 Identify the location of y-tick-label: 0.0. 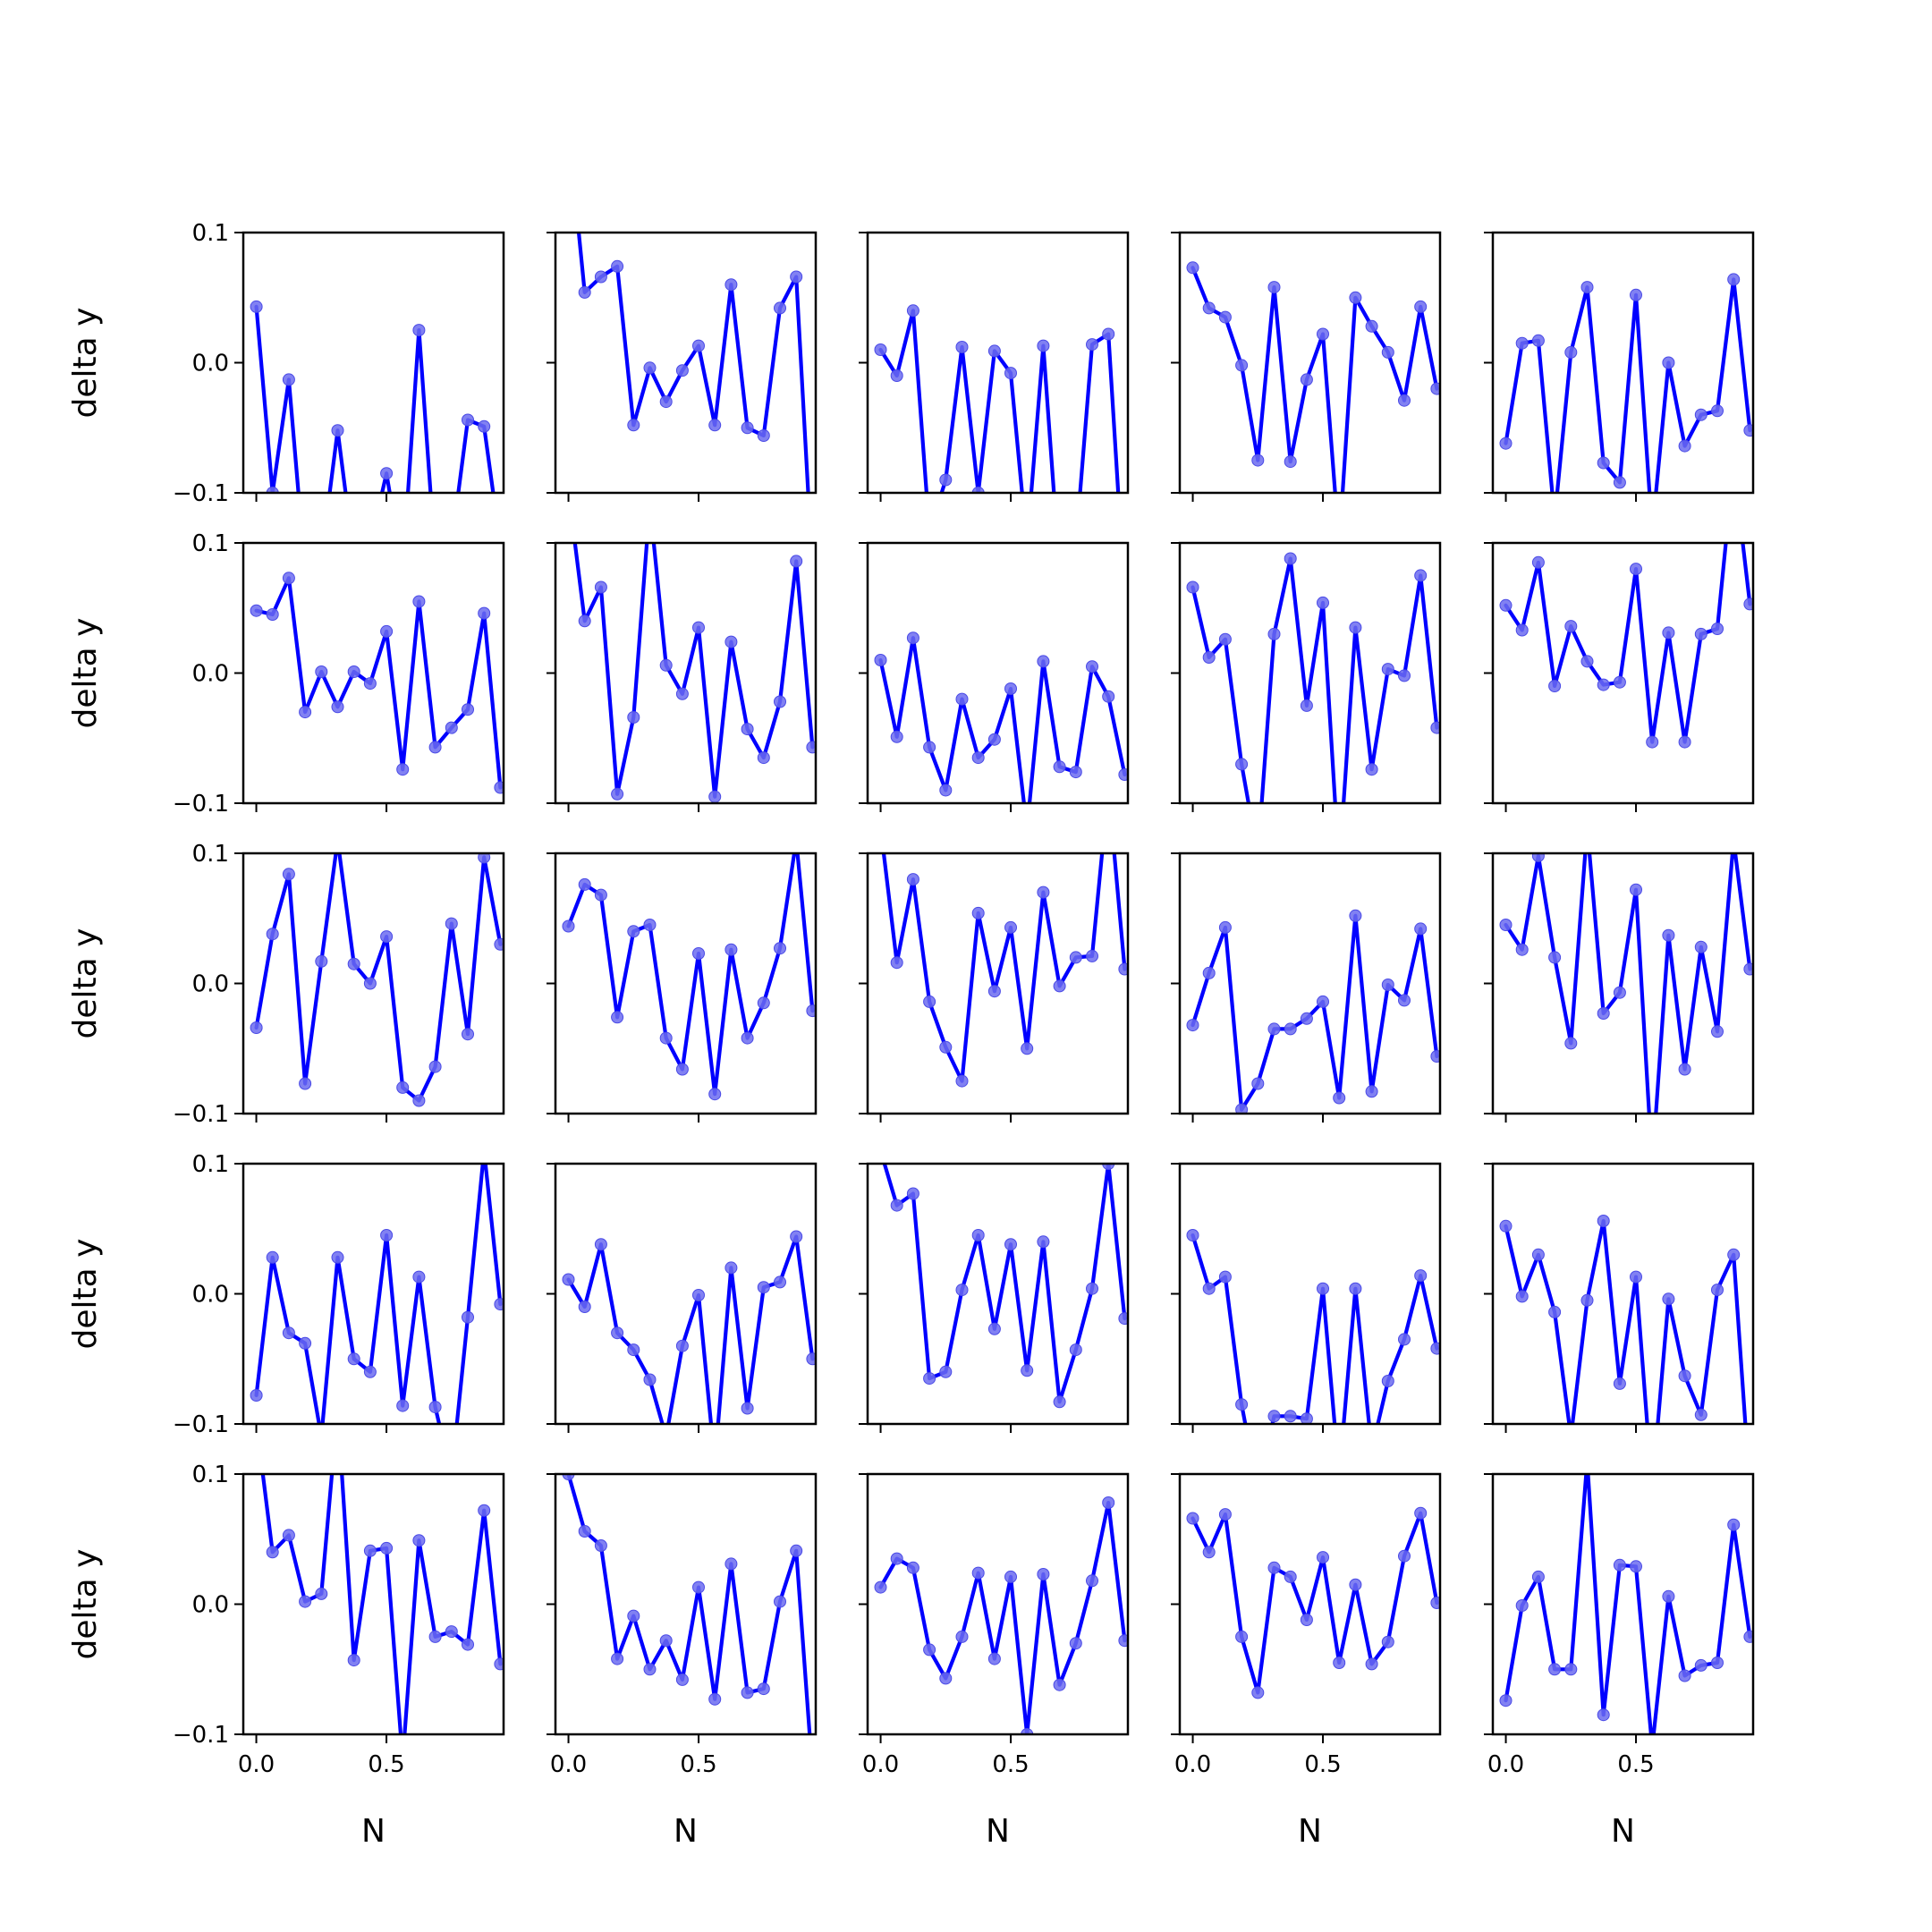
(210, 1605).